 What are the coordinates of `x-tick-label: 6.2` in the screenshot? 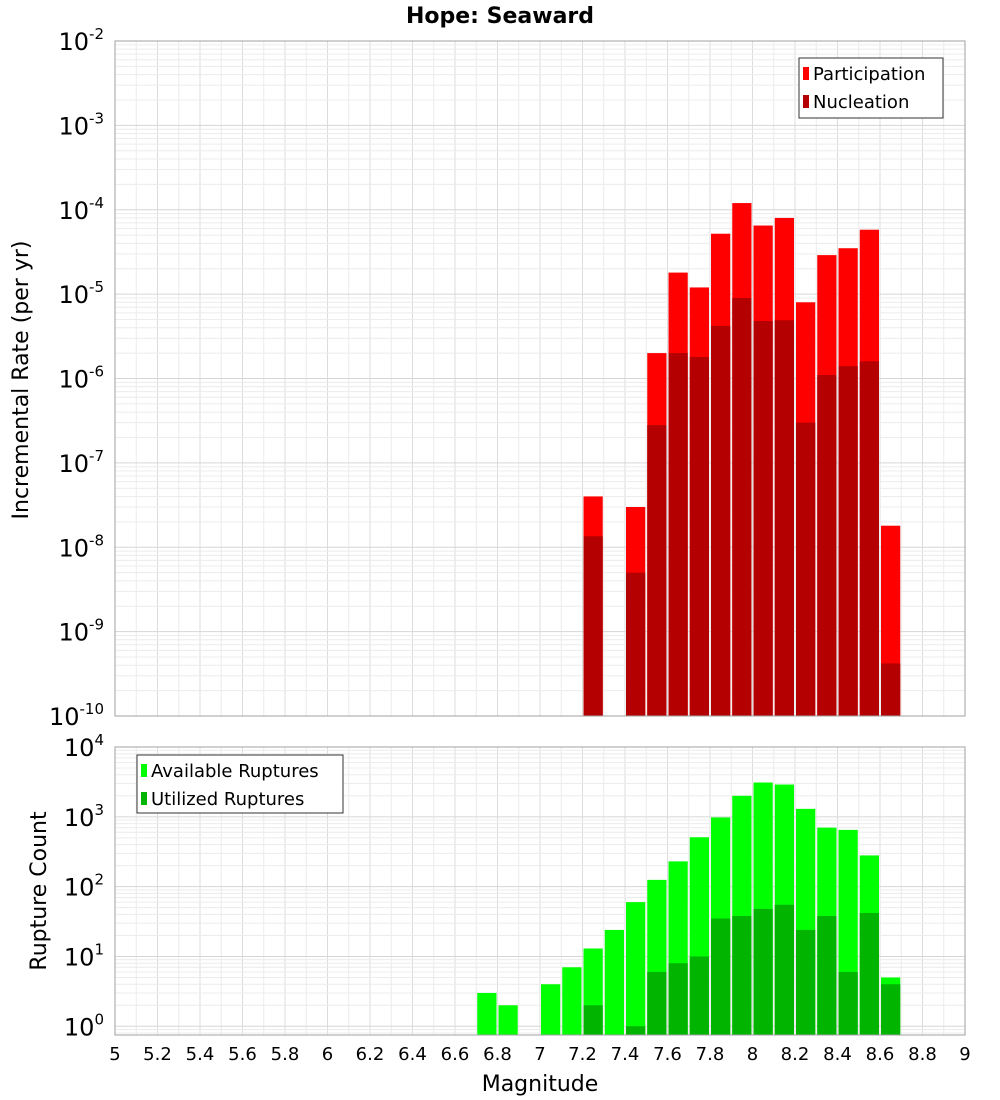 It's located at (370, 1054).